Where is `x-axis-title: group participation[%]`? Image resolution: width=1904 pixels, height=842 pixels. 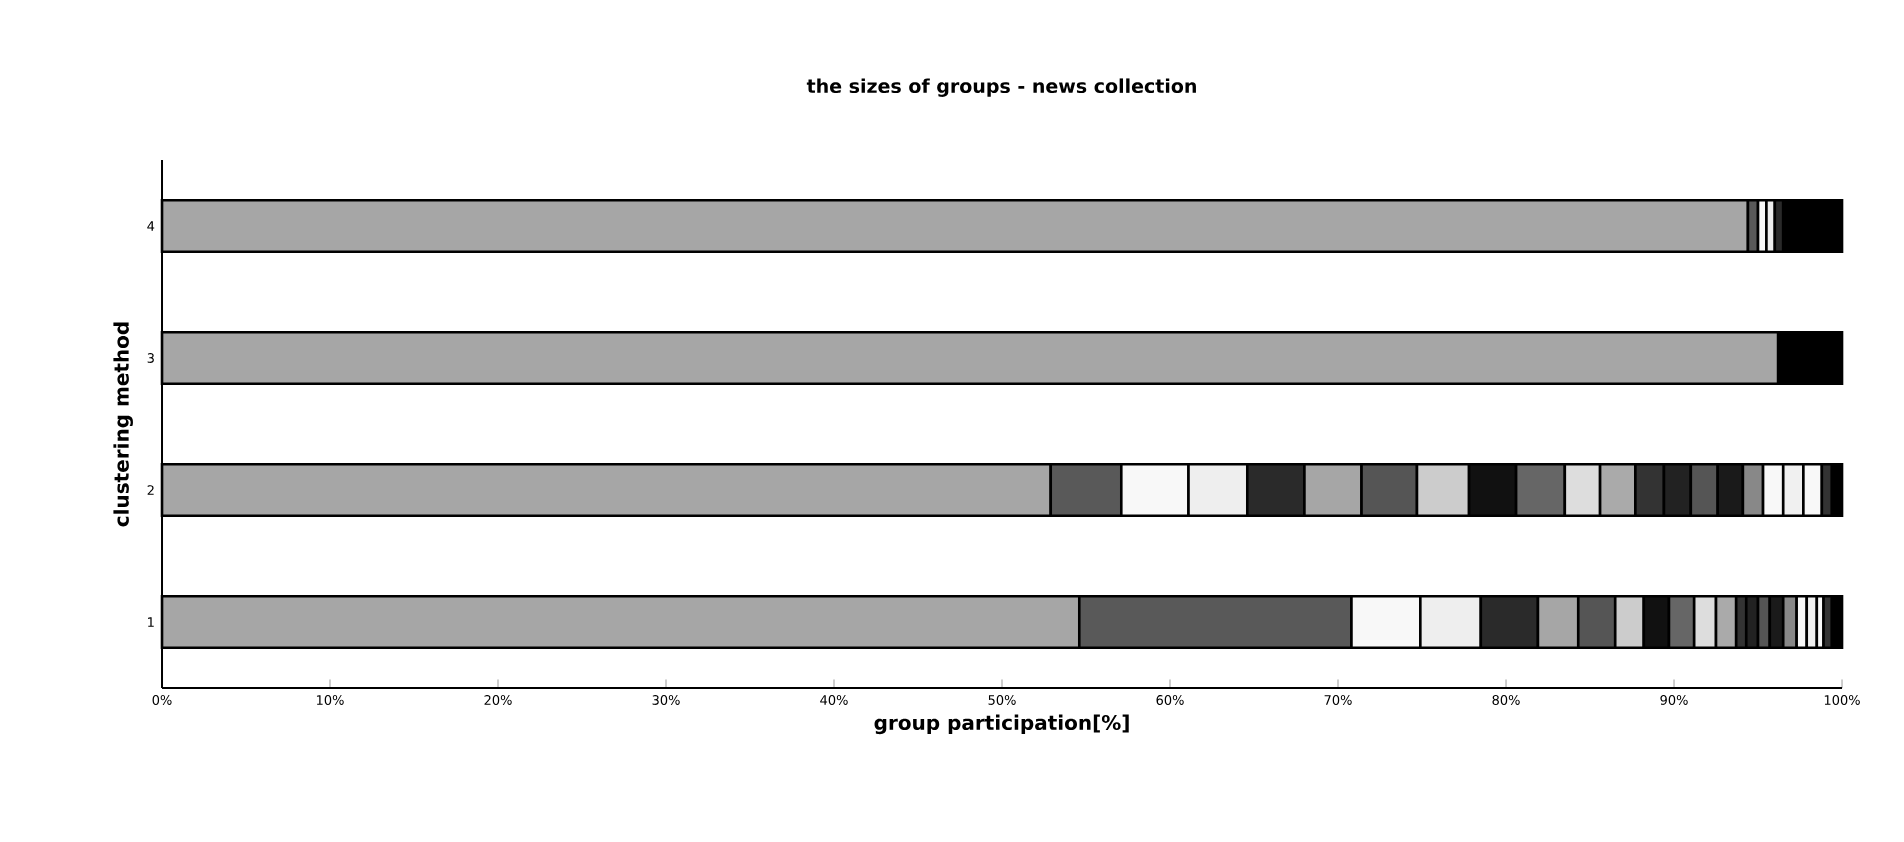 x-axis-title: group participation[%] is located at coordinates (1001, 724).